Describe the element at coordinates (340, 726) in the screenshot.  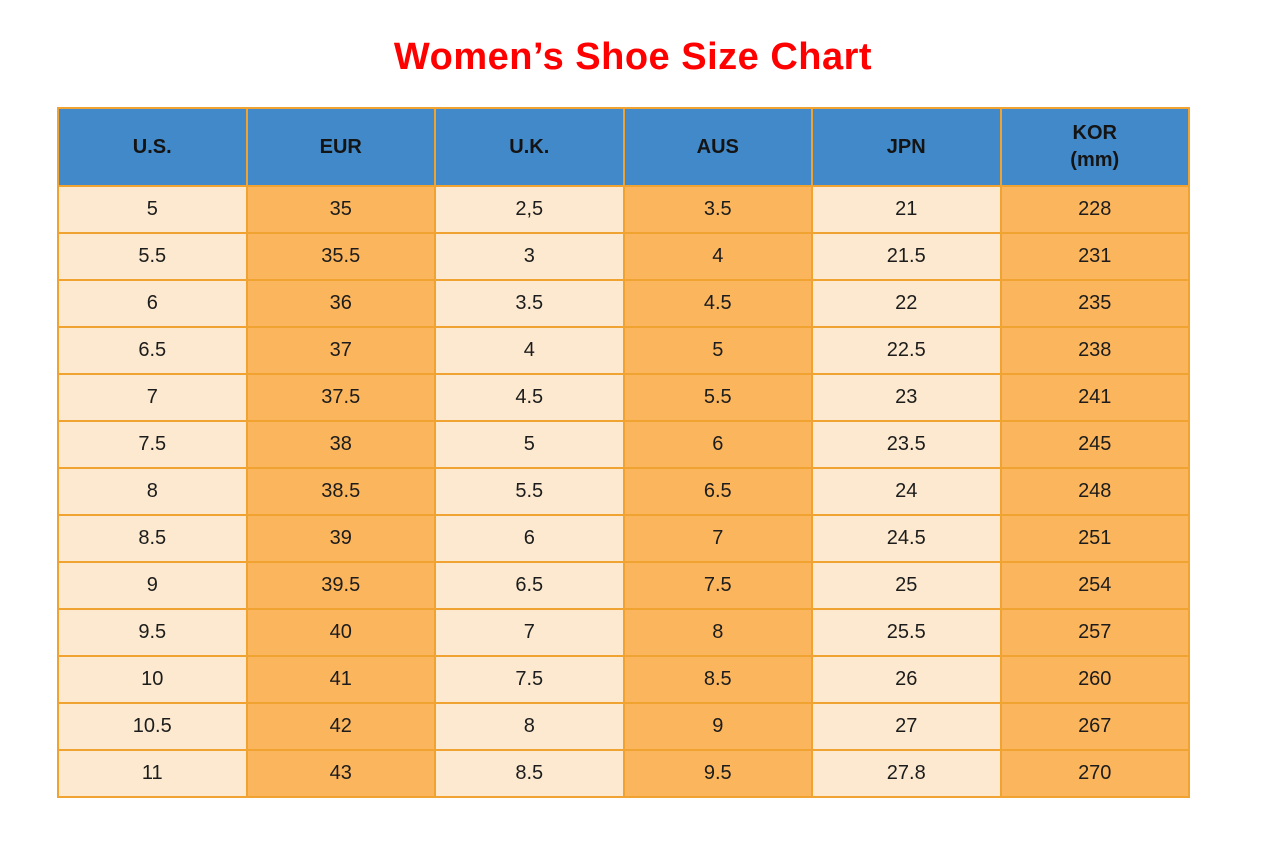
I see `table-cell: 42` at that location.